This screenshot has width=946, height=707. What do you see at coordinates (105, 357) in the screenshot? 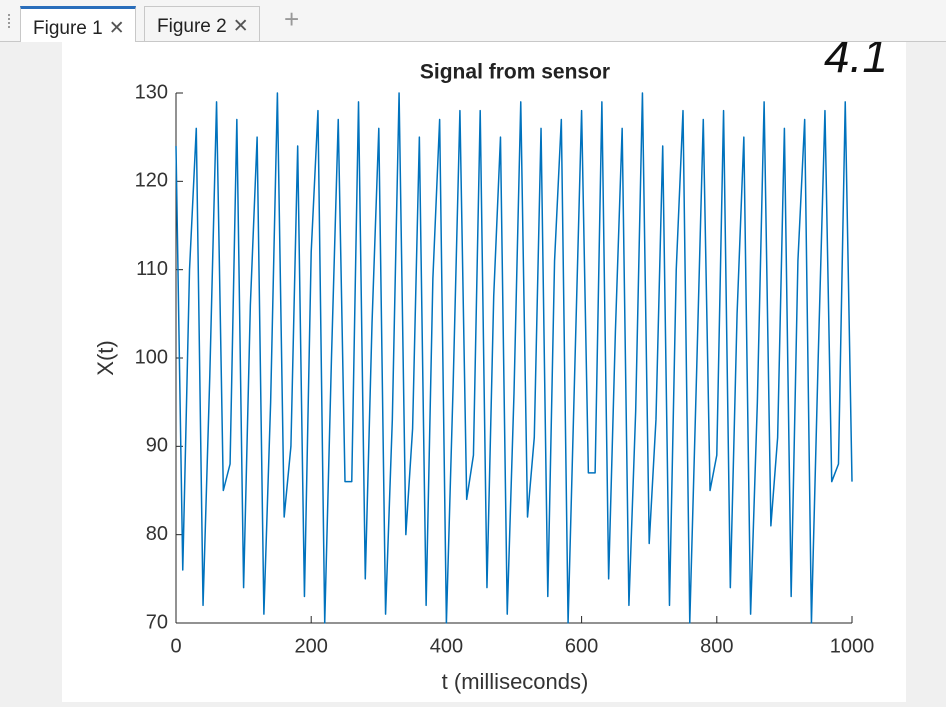
I see `y-axis-label: X(t)` at bounding box center [105, 357].